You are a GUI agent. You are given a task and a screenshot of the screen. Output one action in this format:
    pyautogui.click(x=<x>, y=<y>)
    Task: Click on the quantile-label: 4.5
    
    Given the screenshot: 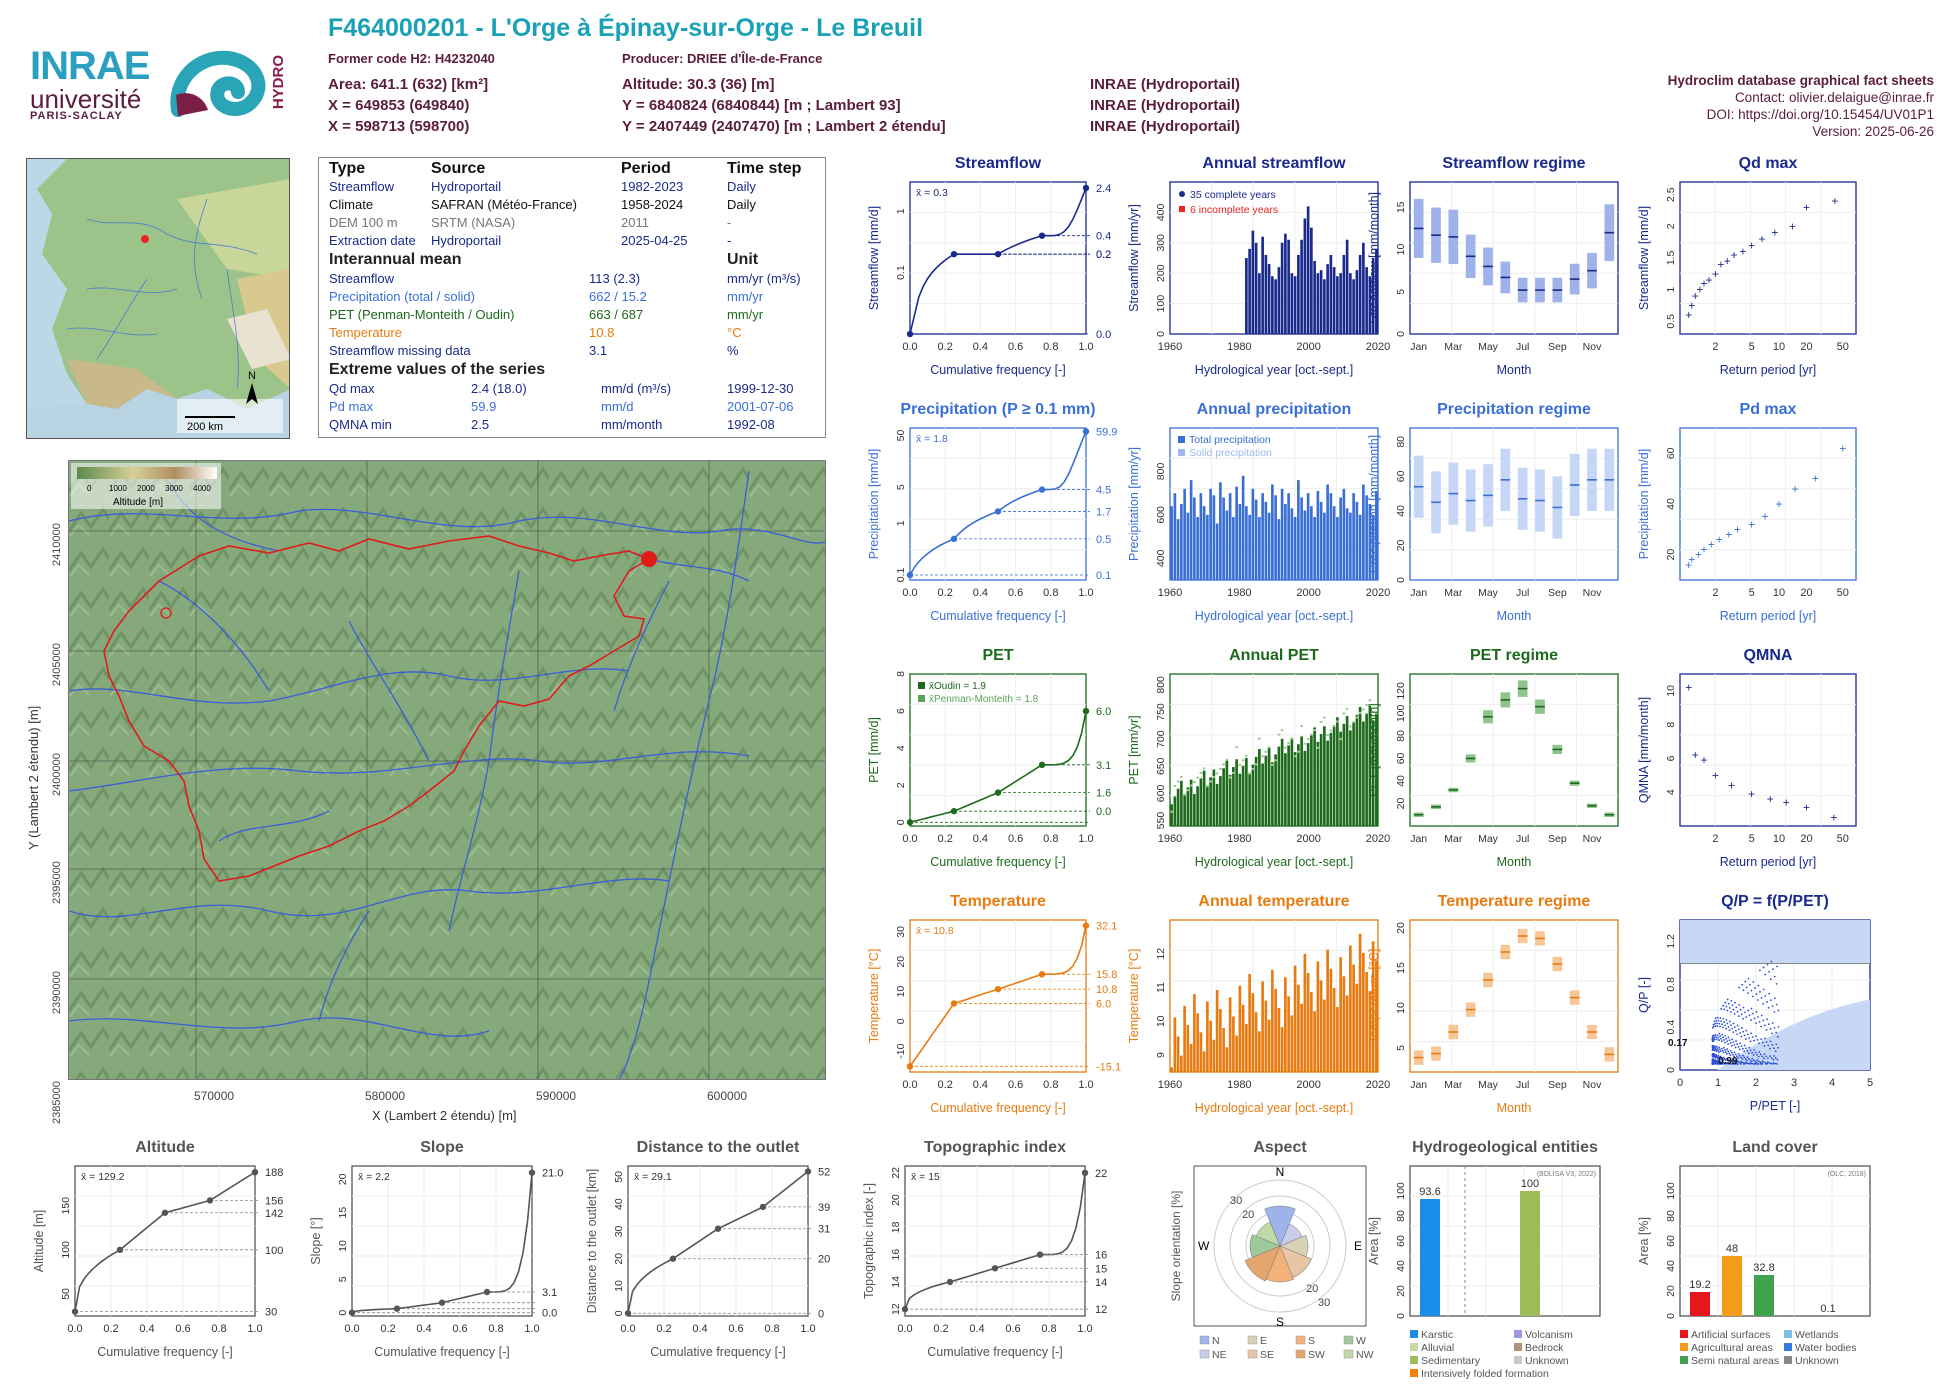 What is the action you would take?
    pyautogui.click(x=1103, y=491)
    